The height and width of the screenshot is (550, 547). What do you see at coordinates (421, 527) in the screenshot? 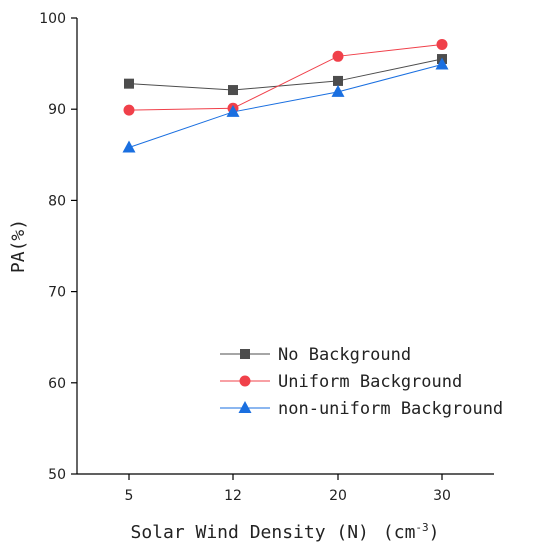
I see `x-axis-title-unit-exponent: -3` at bounding box center [421, 527].